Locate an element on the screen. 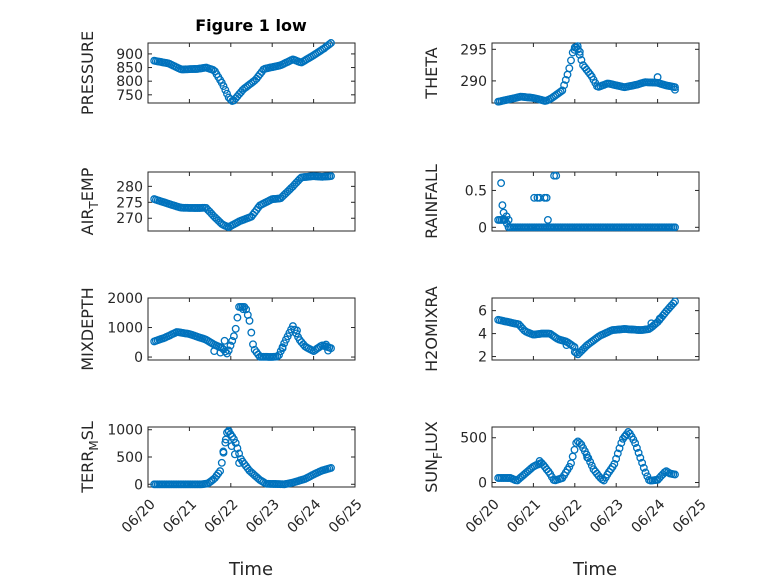 This screenshot has height=583, width=778. y-axis-label: TERRMSL is located at coordinates (89, 457).